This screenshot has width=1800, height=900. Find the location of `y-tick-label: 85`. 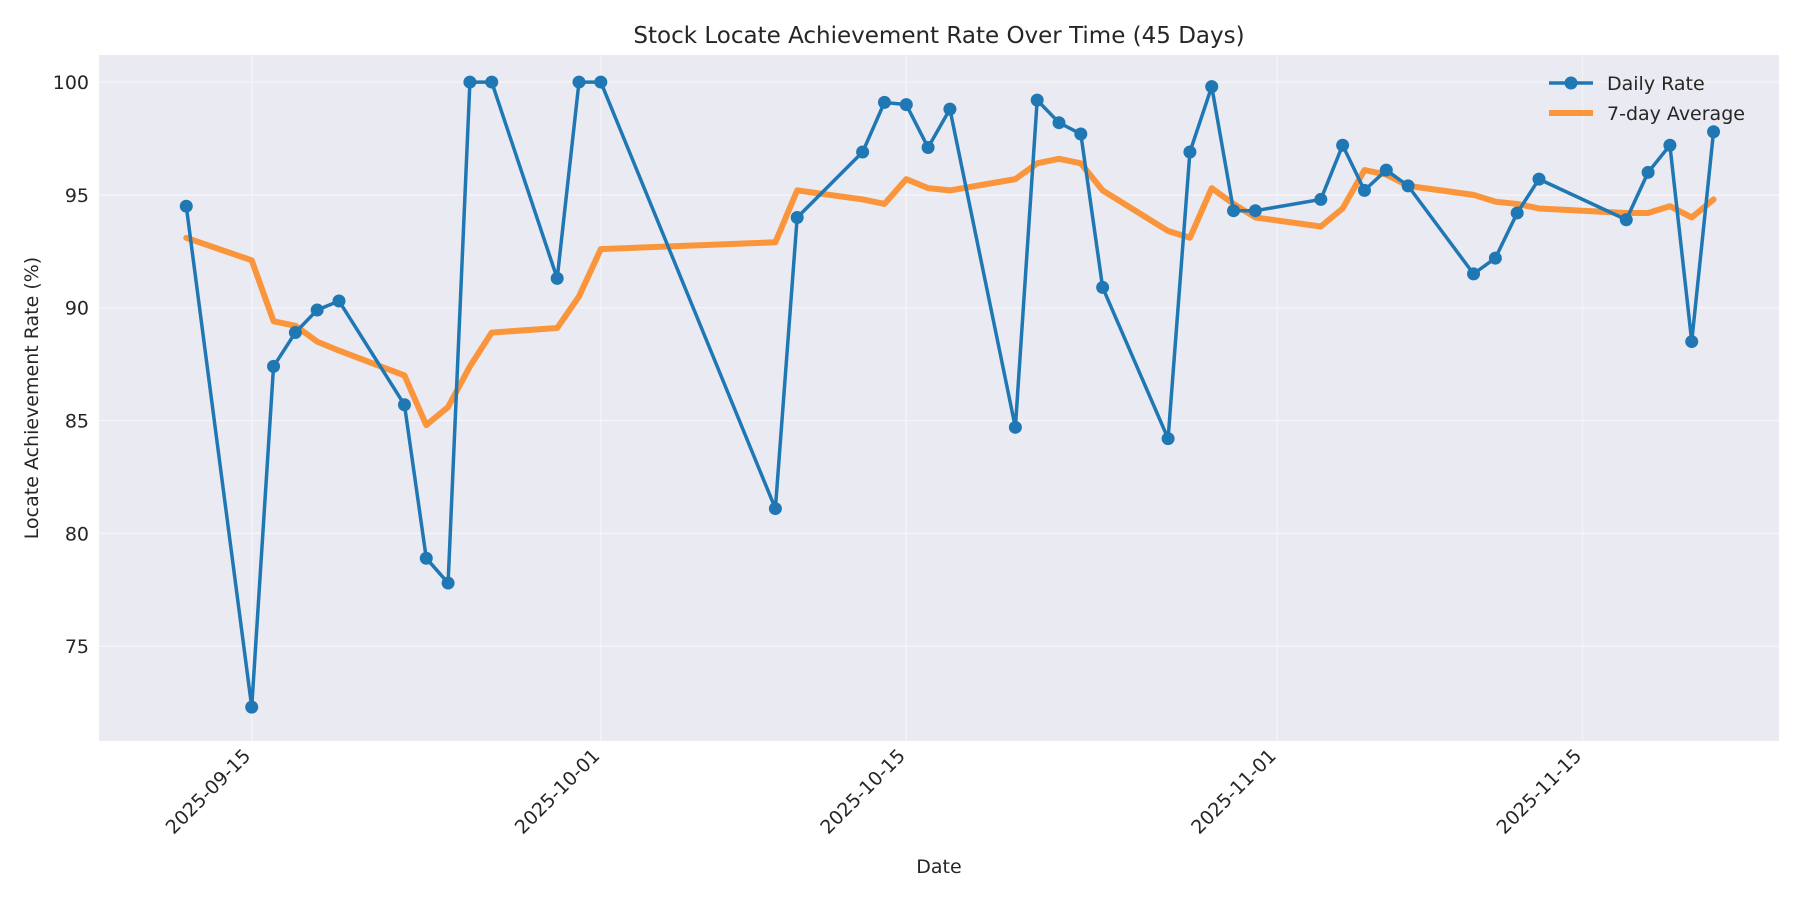

y-tick-label: 85 is located at coordinates (77, 422).